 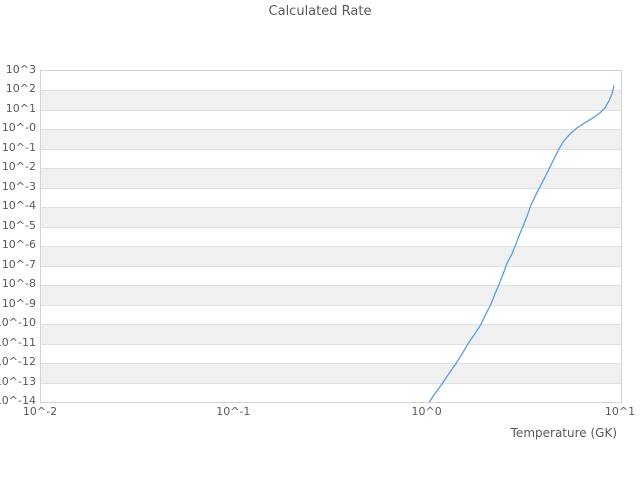 I want to click on x-axis-title: Temperature (GK), so click(x=563, y=433).